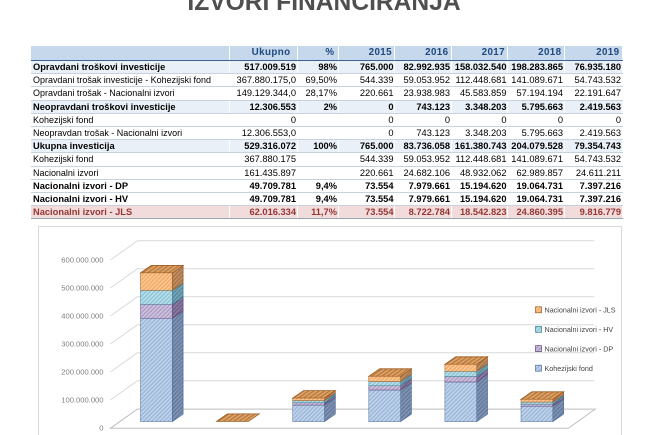 Image resolution: width=652 pixels, height=435 pixels. Describe the element at coordinates (82, 343) in the screenshot. I see `svg-text: 300.000.000` at that location.